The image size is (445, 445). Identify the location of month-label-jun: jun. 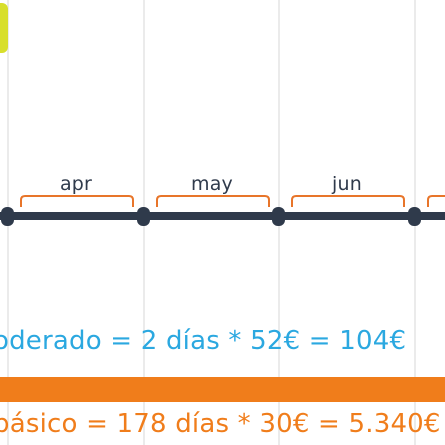
(347, 184).